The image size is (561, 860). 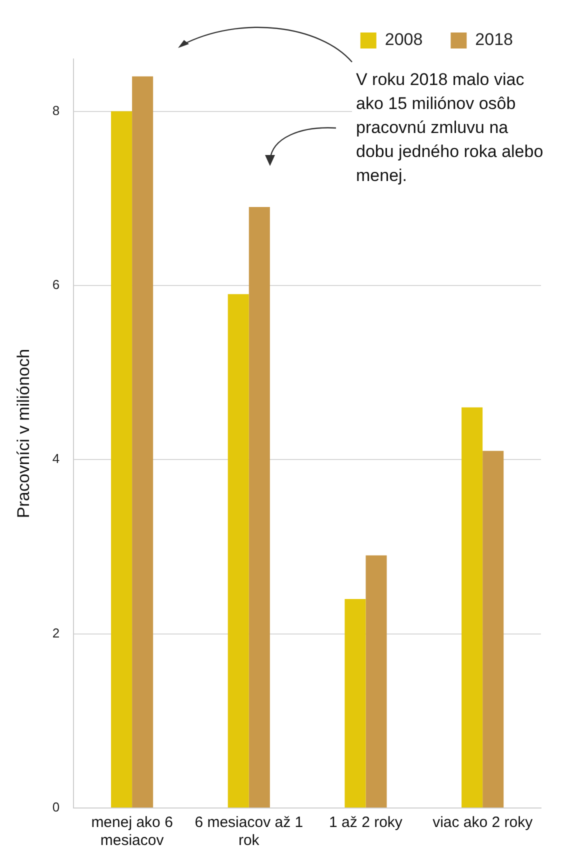 I want to click on y-tick-label: 6, so click(x=56, y=284).